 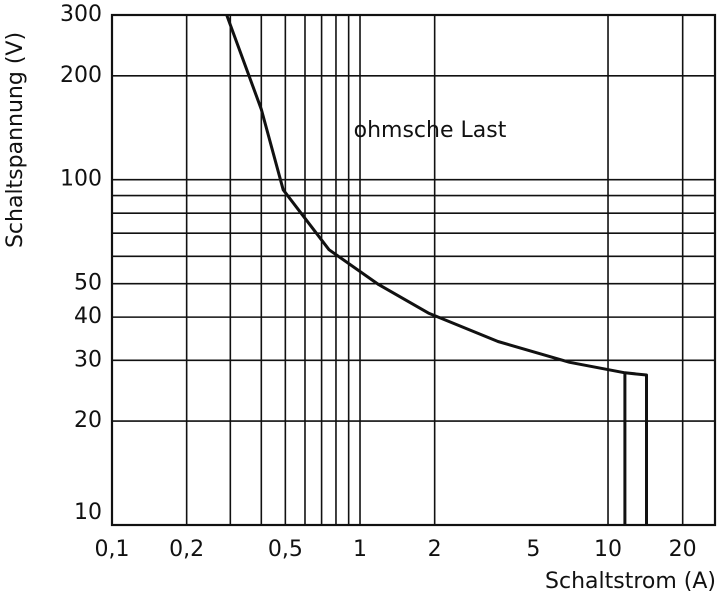 I want to click on x-tick-label: 20, so click(x=683, y=549).